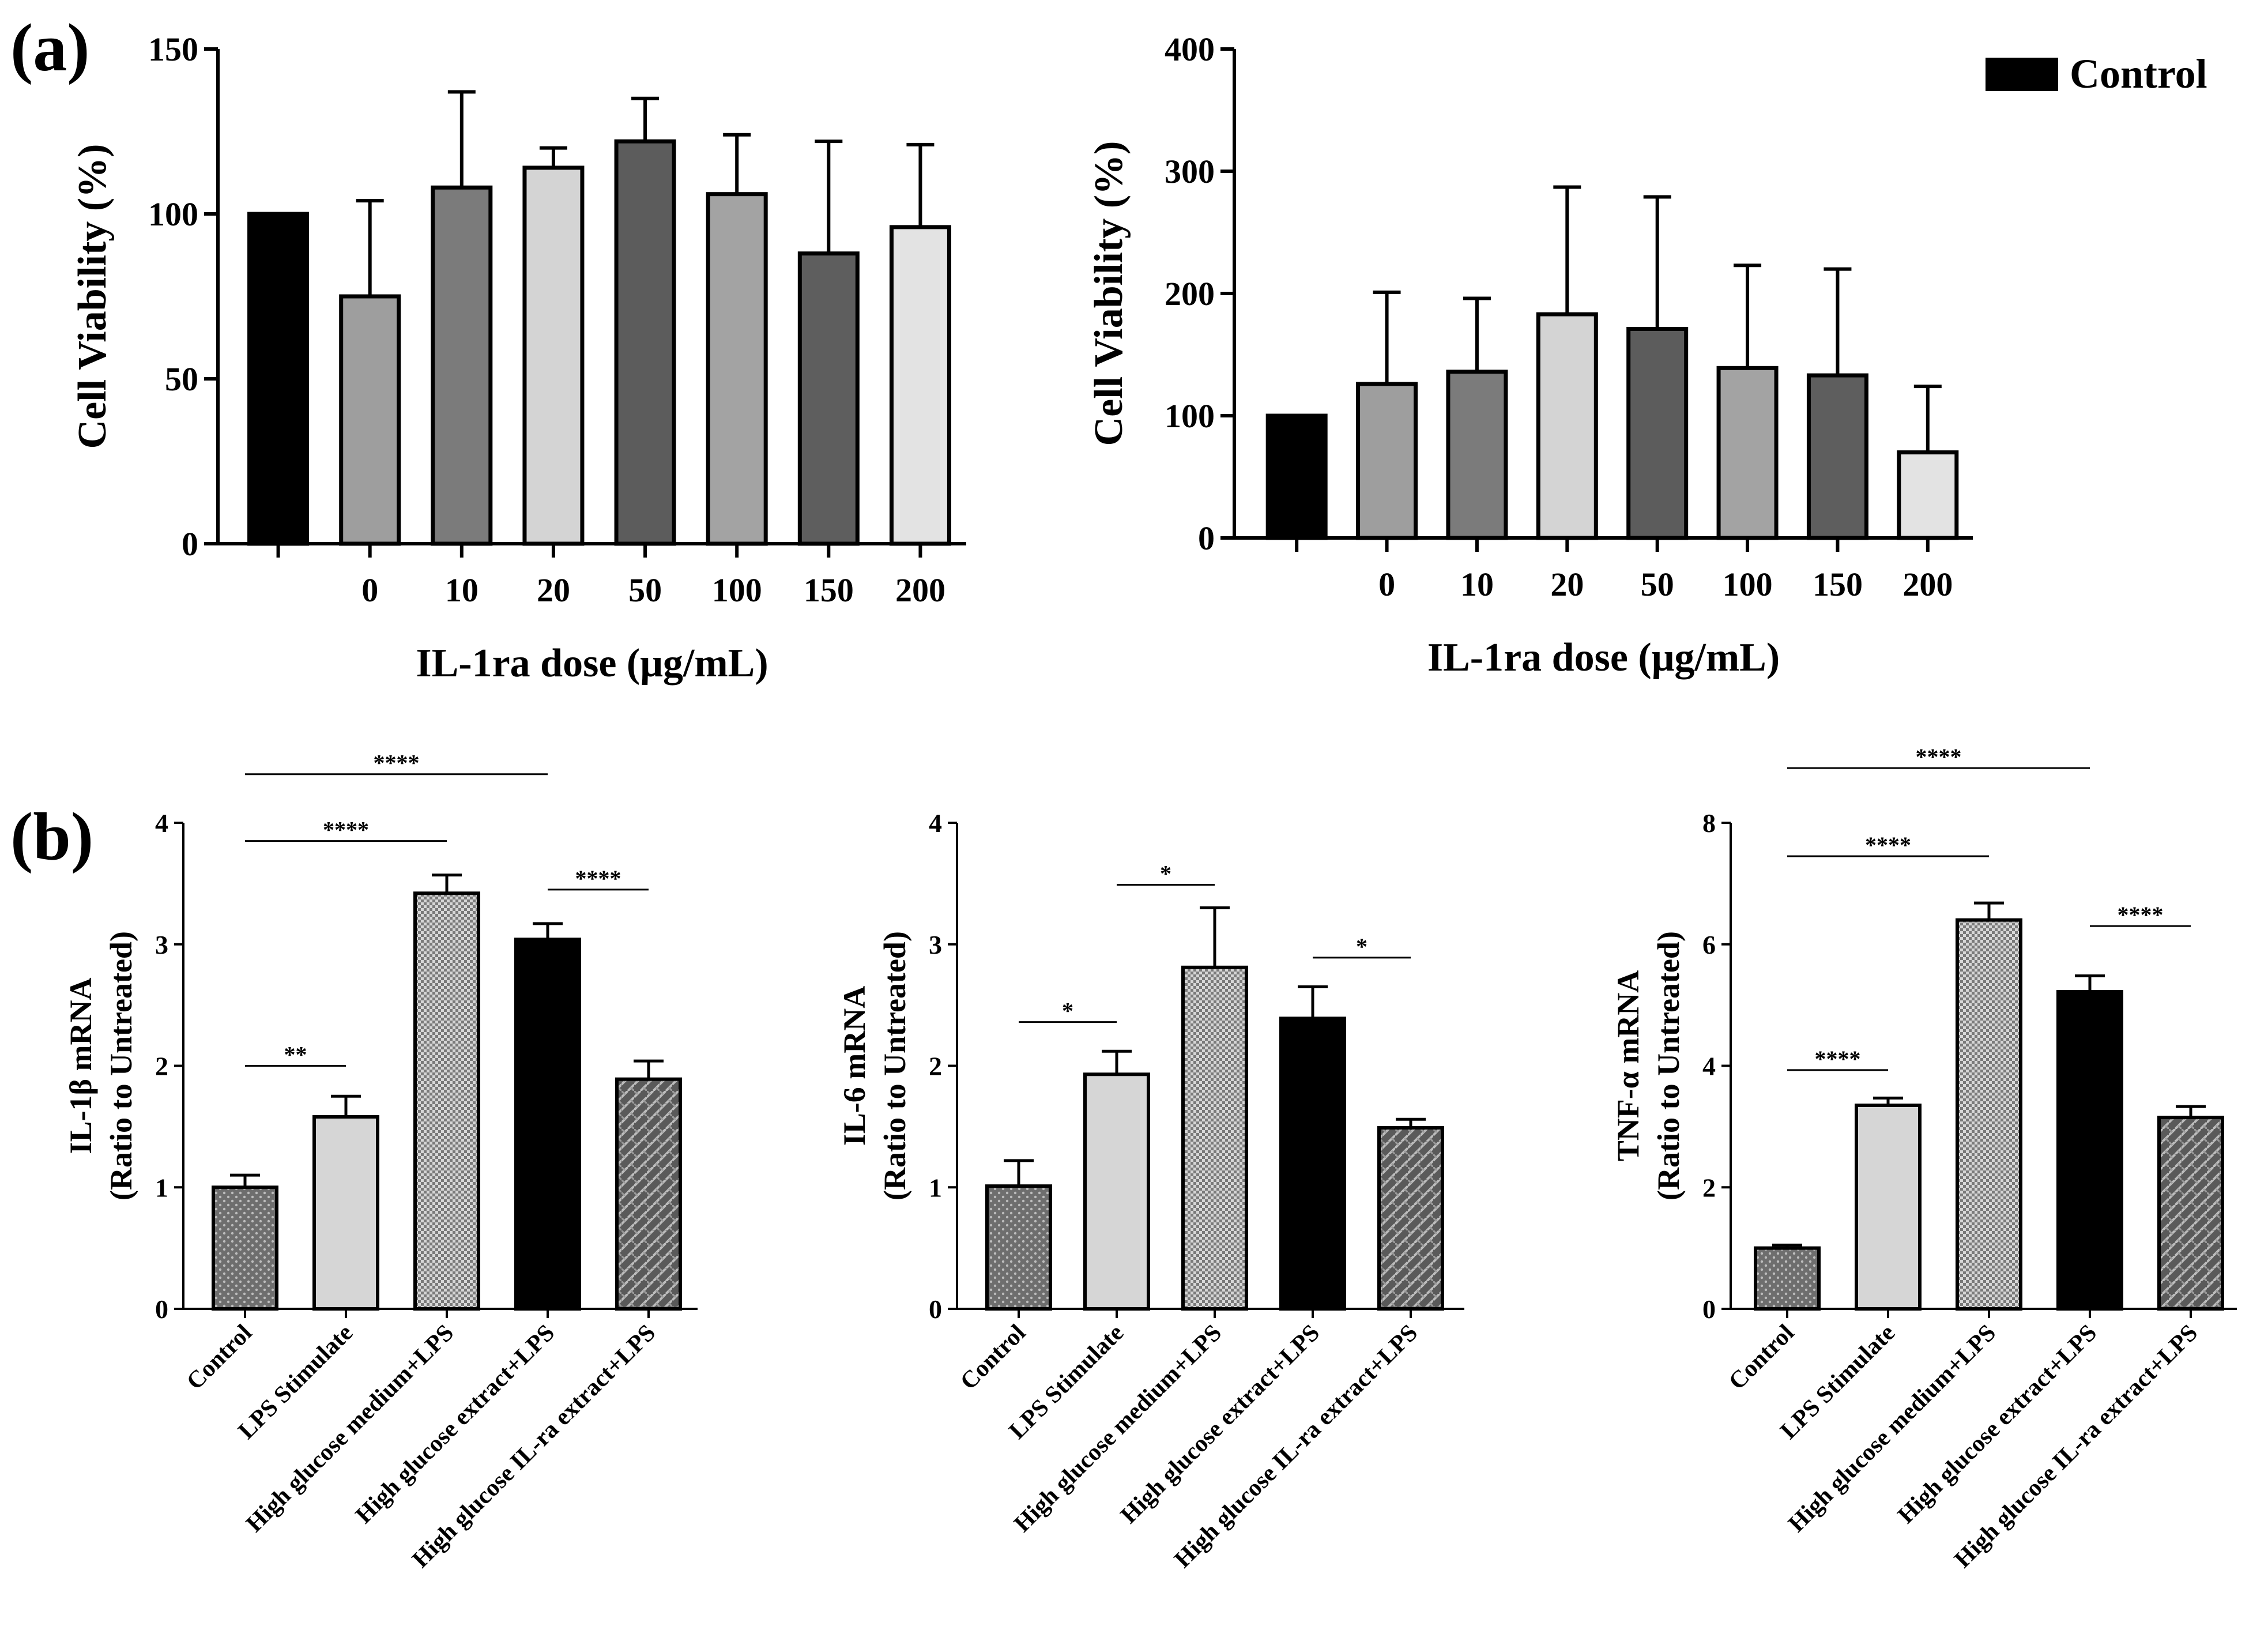 Image resolution: width=2268 pixels, height=1630 pixels. I want to click on y-tick-label: 300, so click(1190, 171).